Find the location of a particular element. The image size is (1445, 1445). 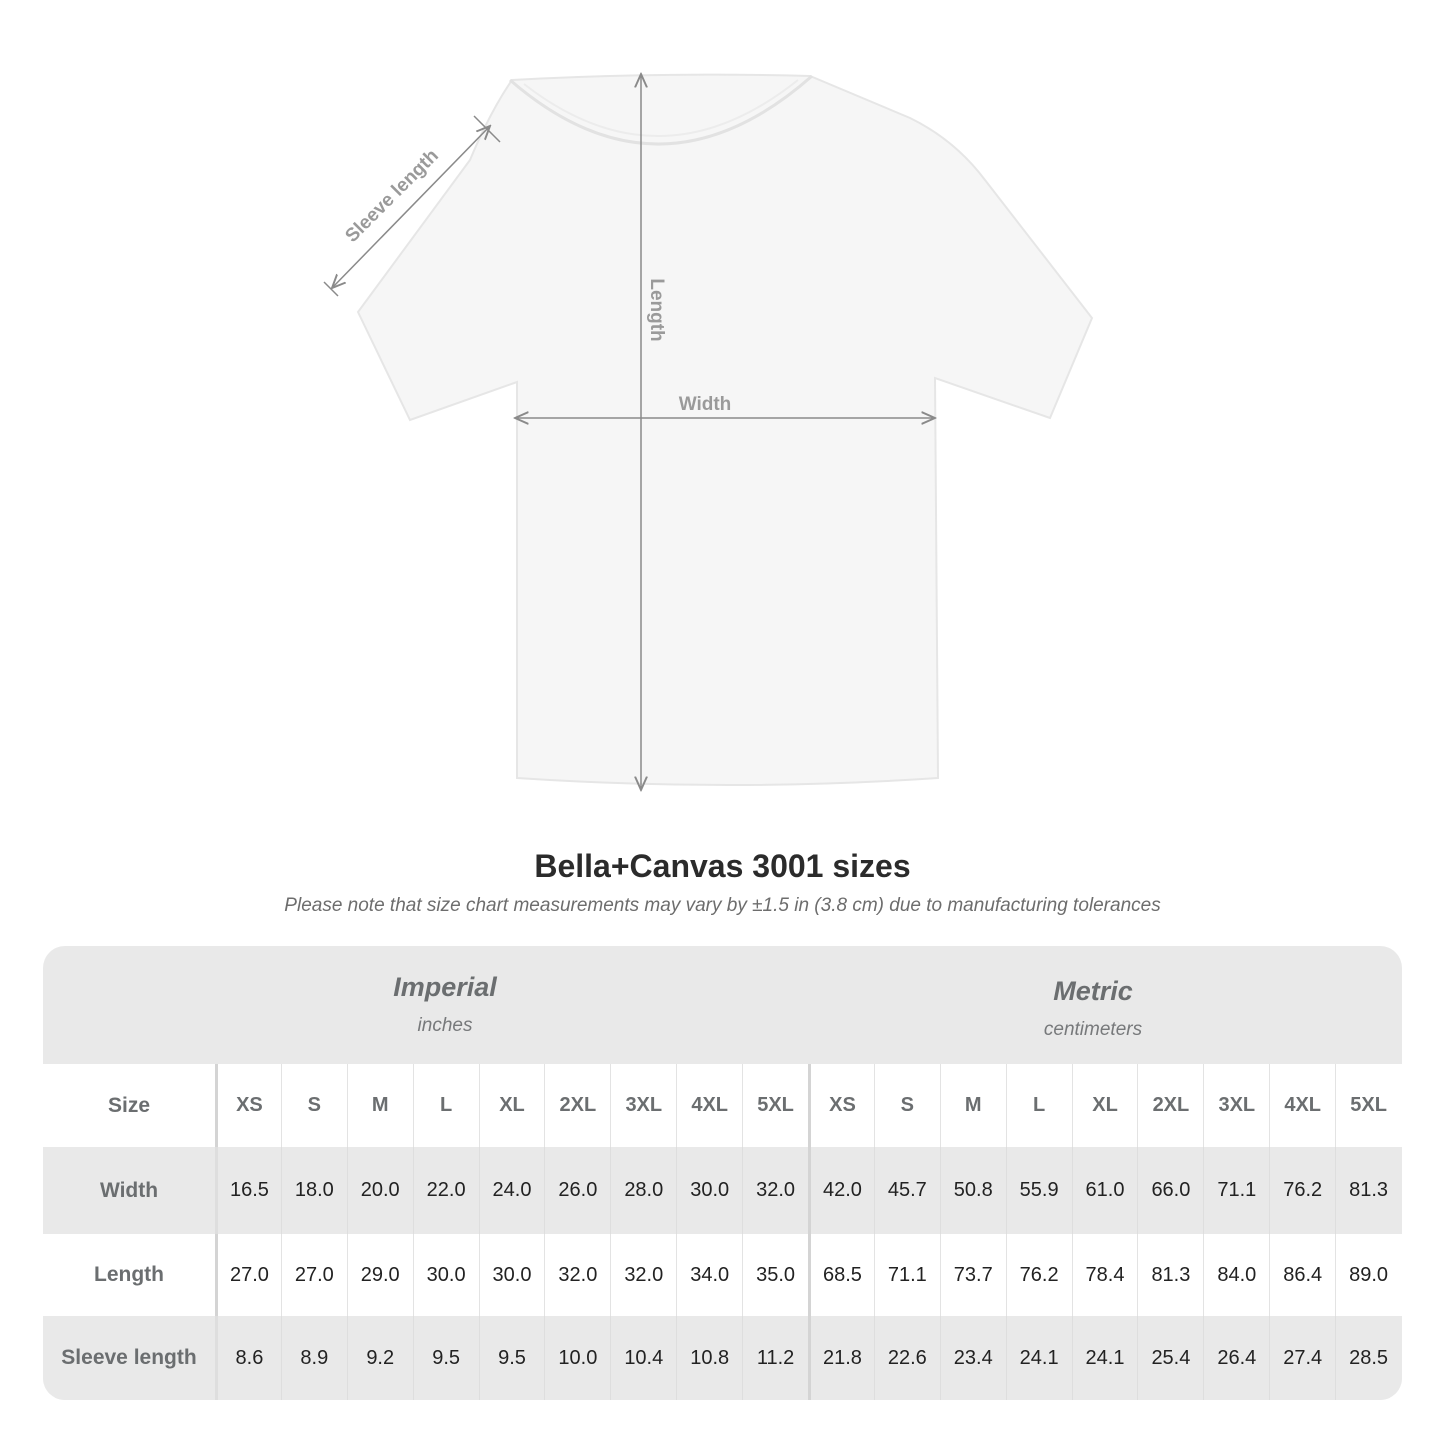

length-label: Length is located at coordinates (656, 309).